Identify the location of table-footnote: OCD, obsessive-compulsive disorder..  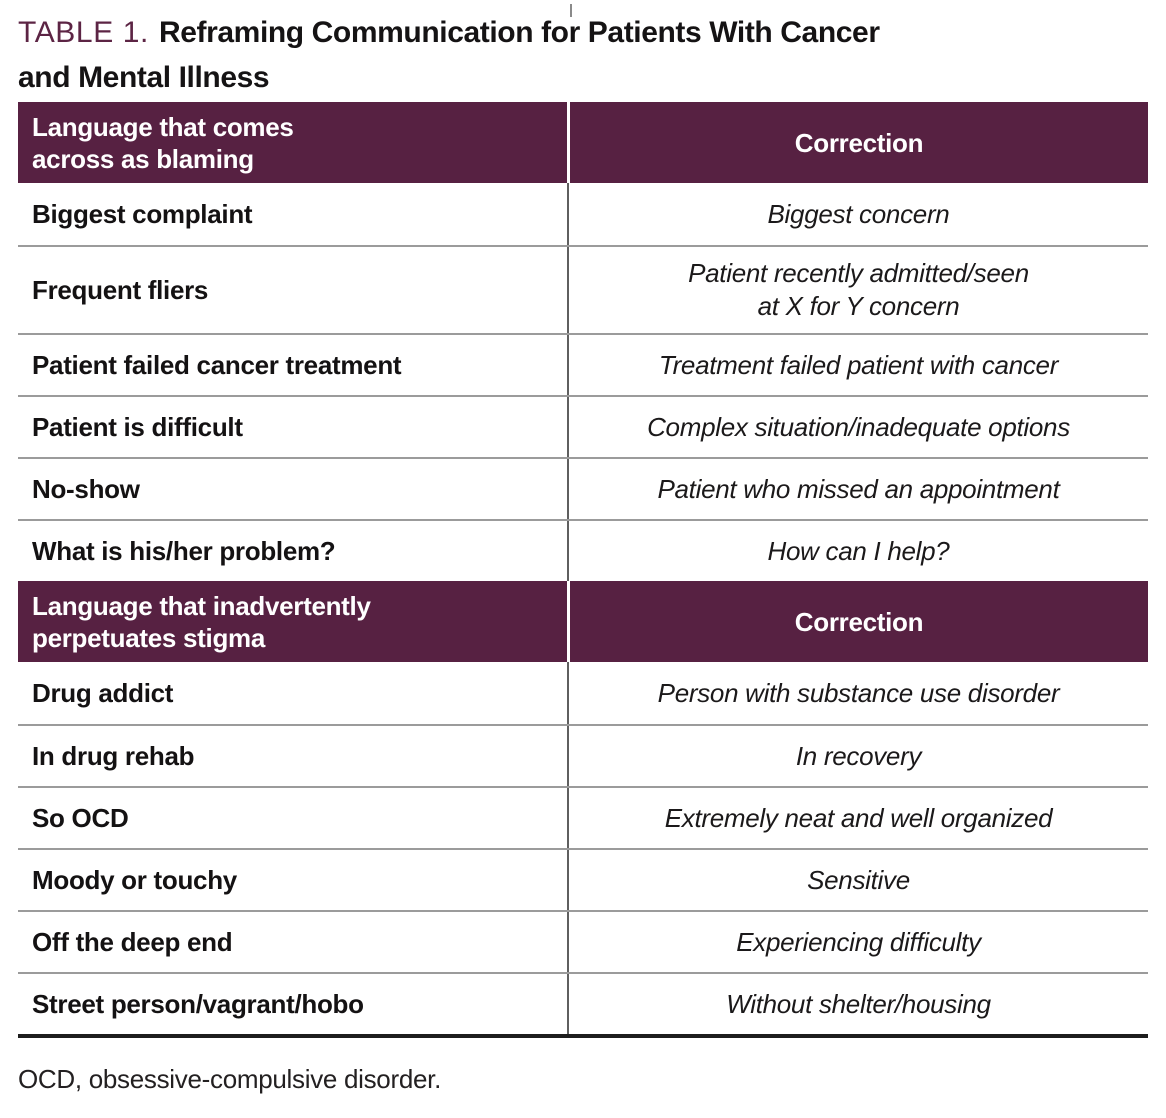
(229, 1079).